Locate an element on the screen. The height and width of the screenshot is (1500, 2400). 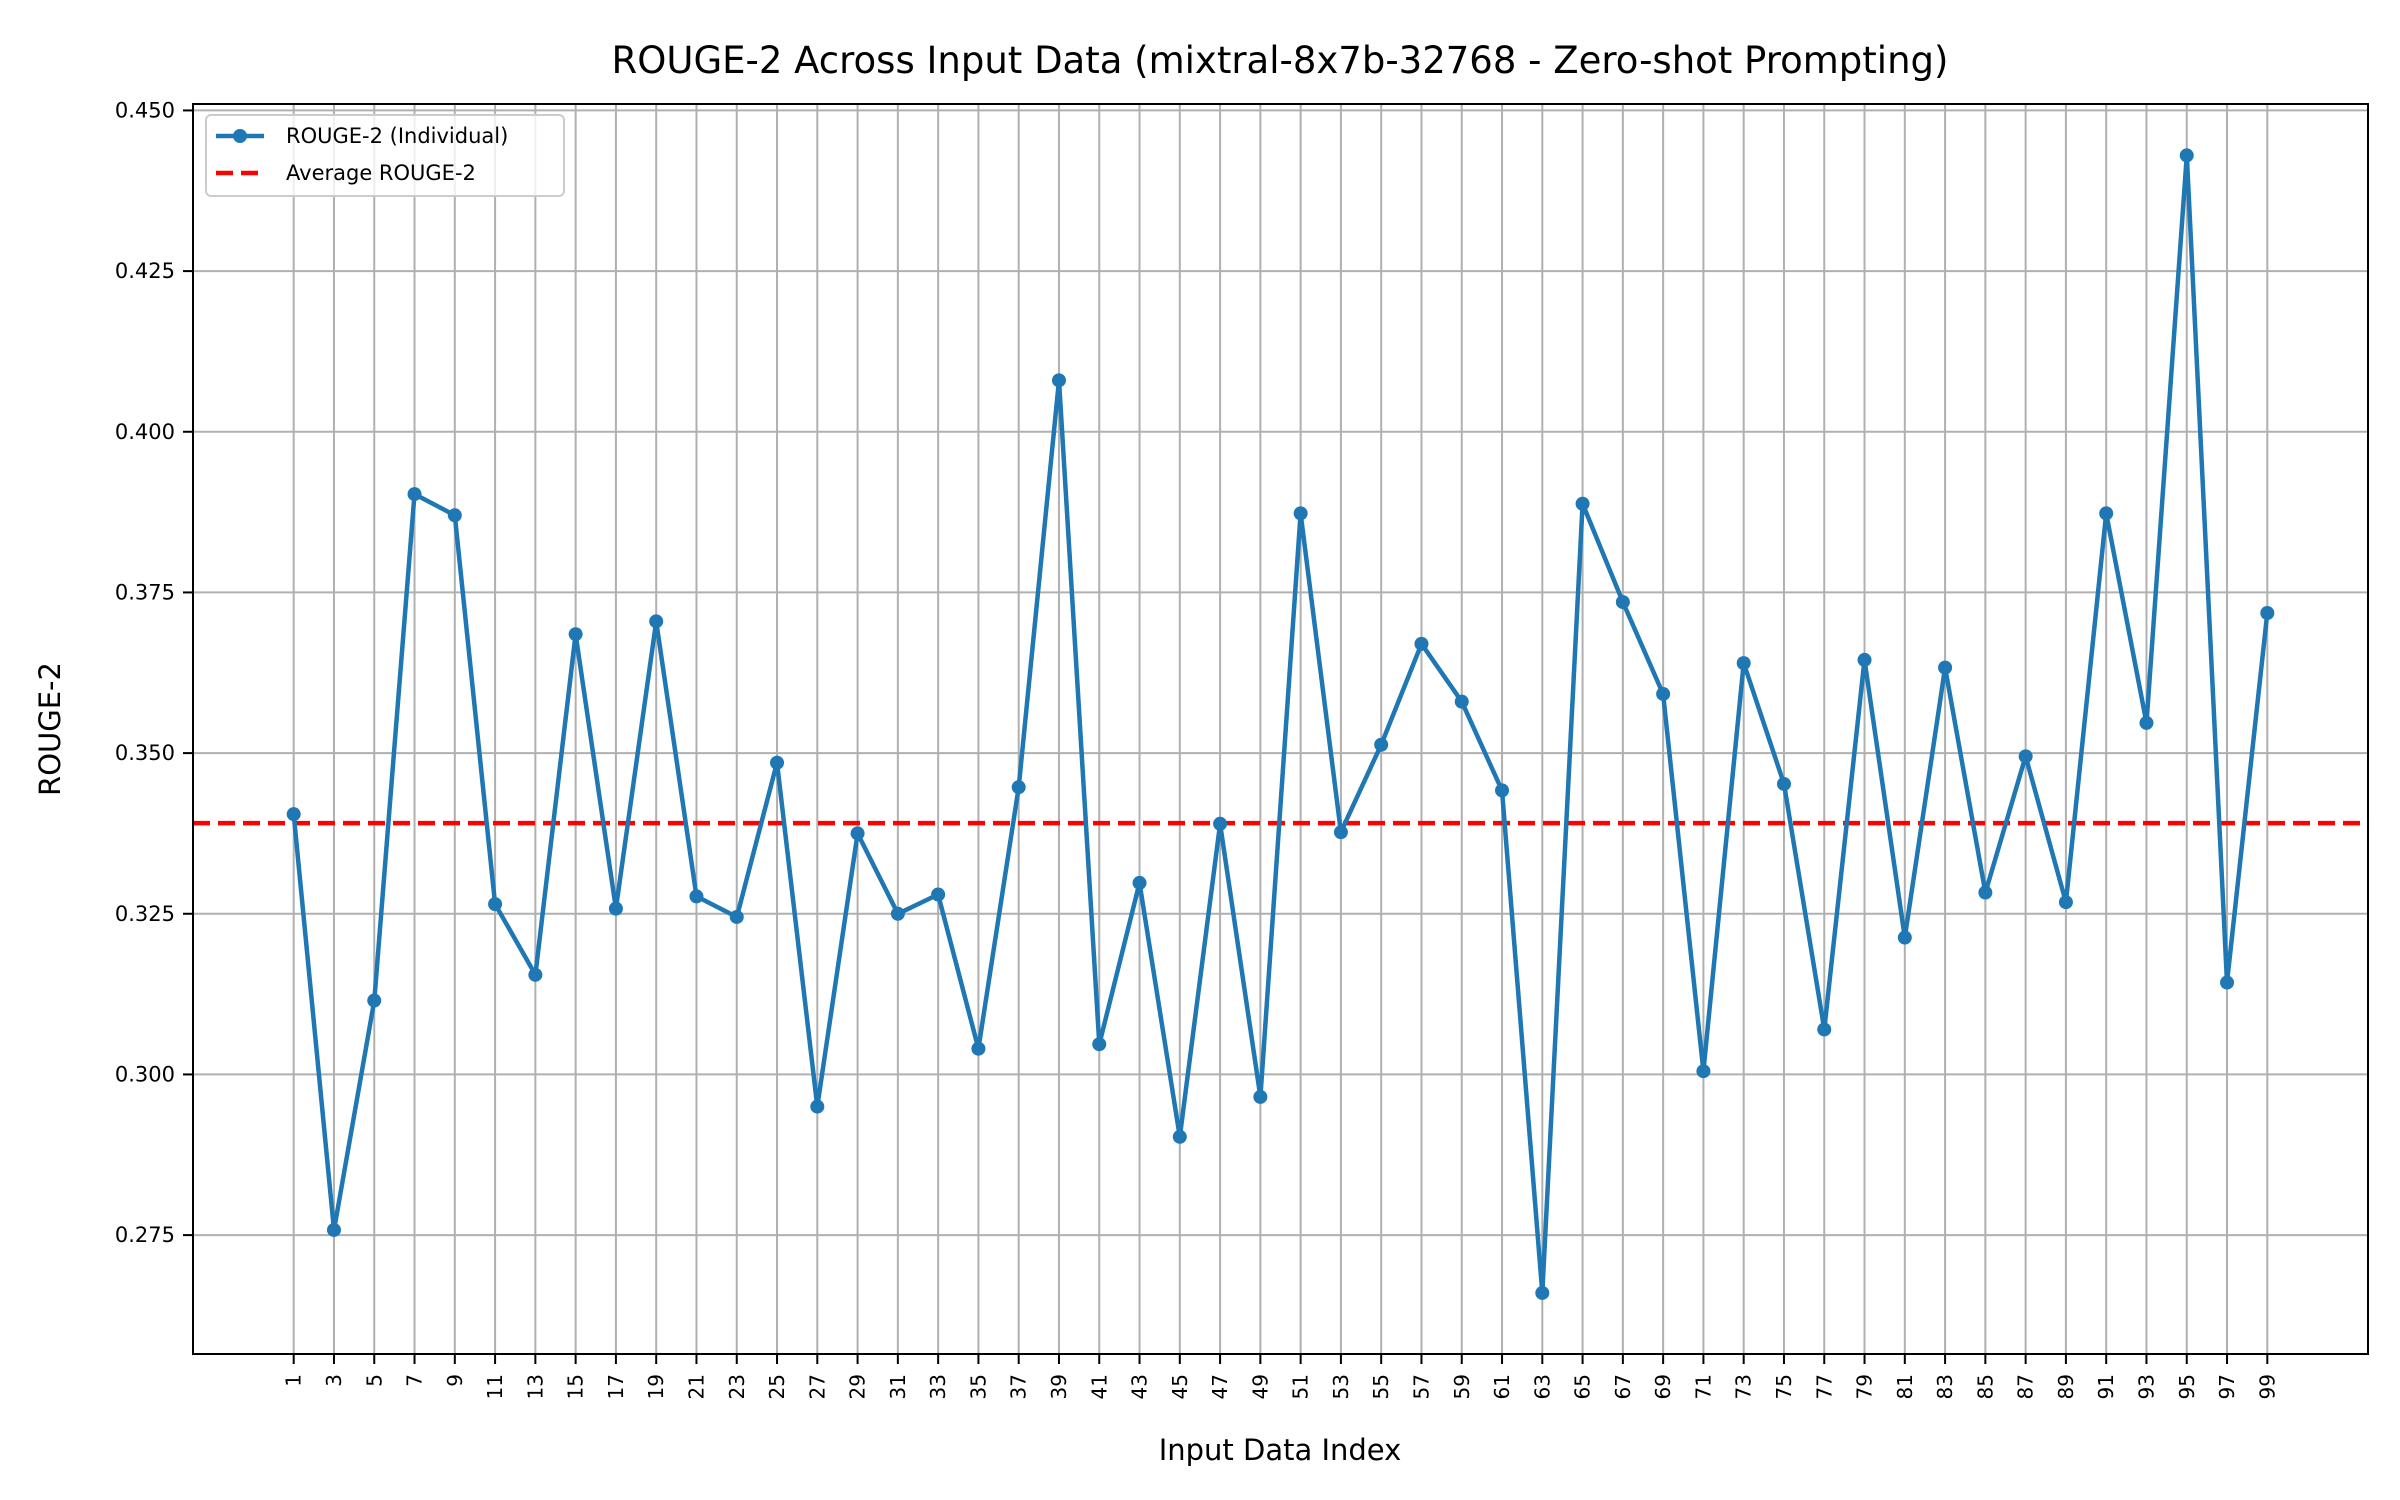
x-tick-label: 67 is located at coordinates (1623, 1386).